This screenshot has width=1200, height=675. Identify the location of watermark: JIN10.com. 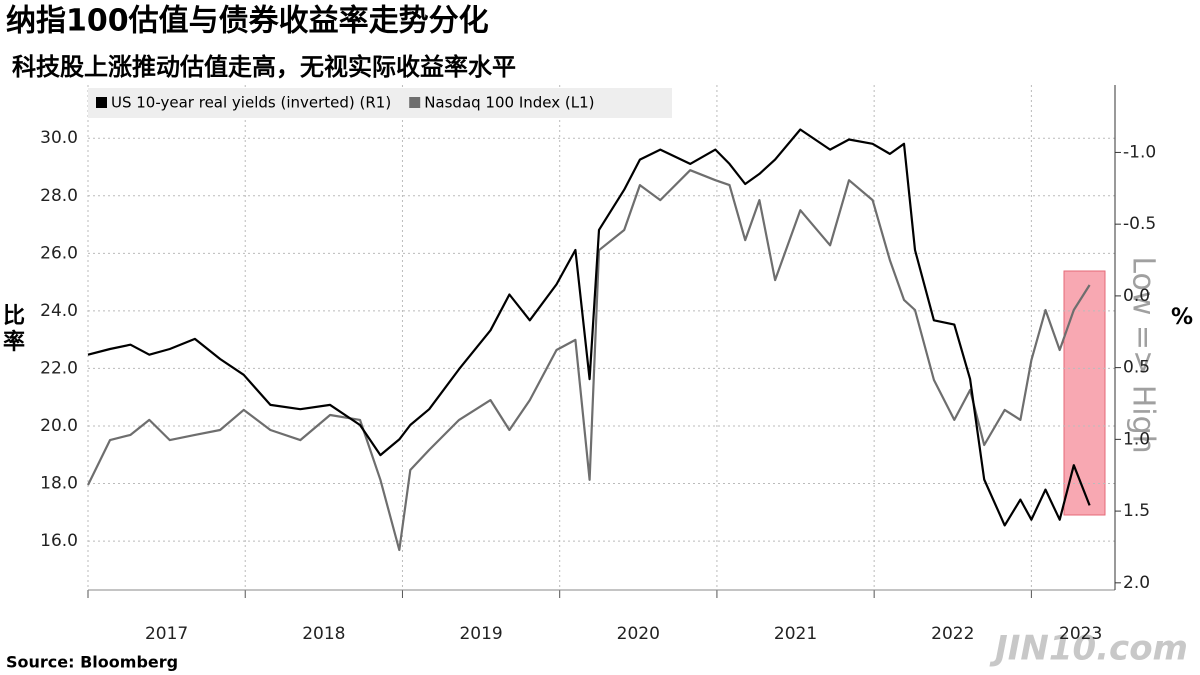
(1088, 649).